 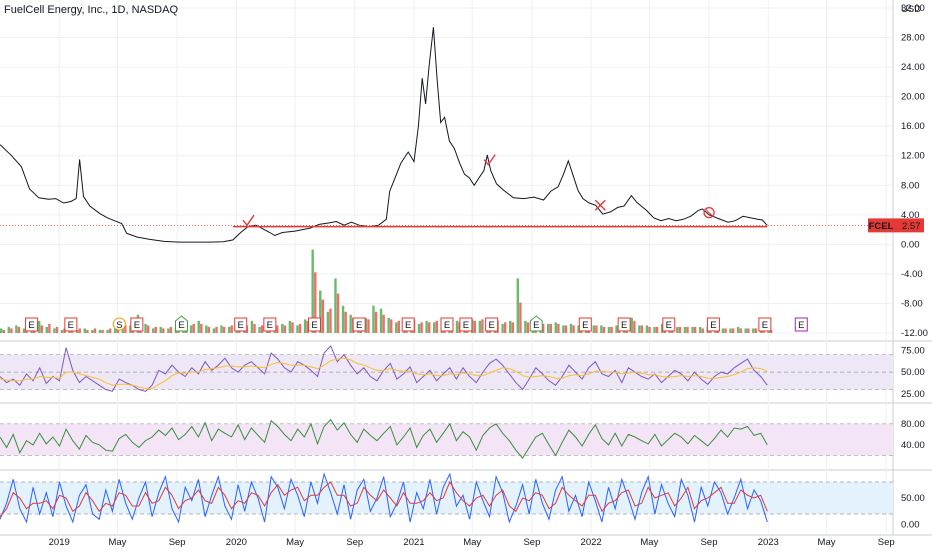 What do you see at coordinates (912, 274) in the screenshot?
I see `price-y-tick-label: -4.00` at bounding box center [912, 274].